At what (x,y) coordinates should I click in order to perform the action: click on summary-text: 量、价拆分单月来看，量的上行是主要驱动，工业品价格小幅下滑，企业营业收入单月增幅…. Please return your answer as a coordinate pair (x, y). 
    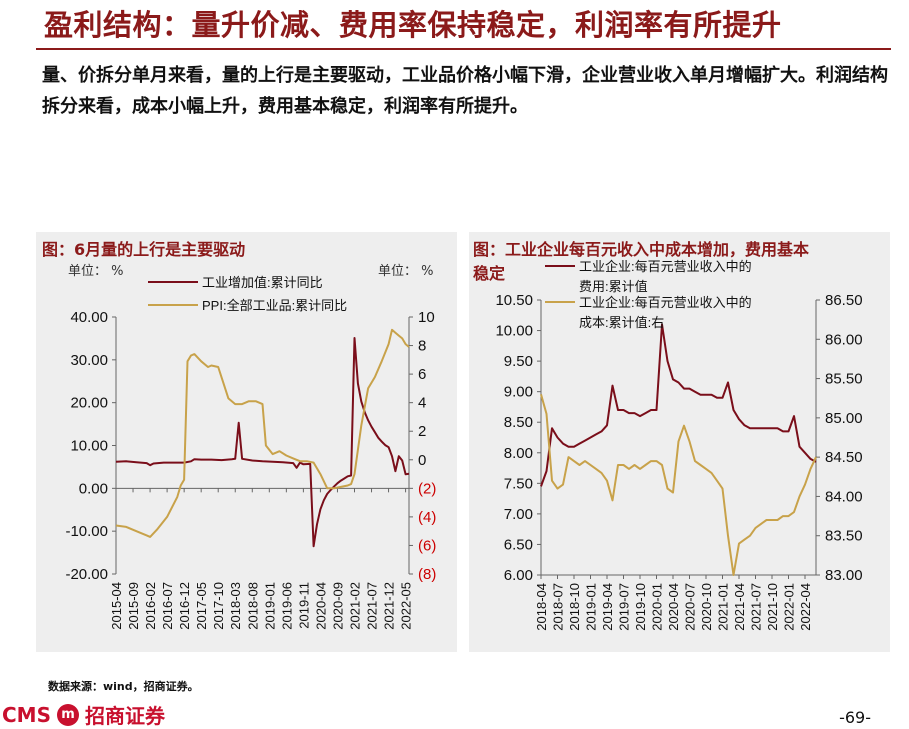
    Looking at the image, I should click on (465, 91).